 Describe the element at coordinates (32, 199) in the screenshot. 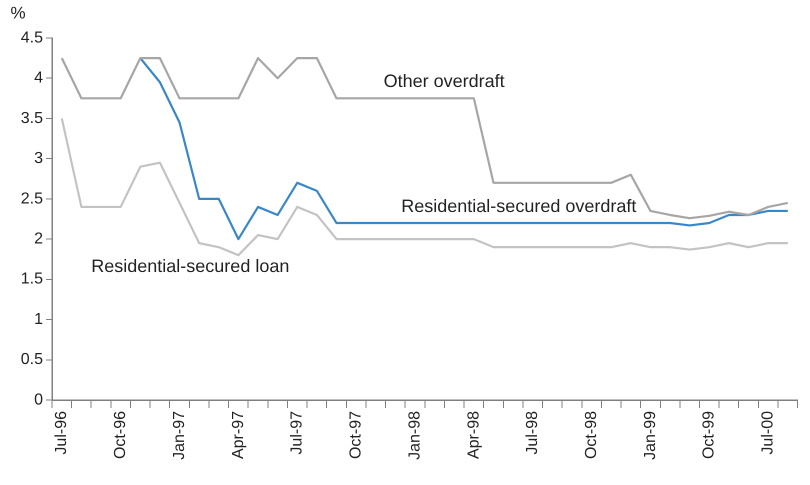

I see `y-tick-label: 2.5` at that location.